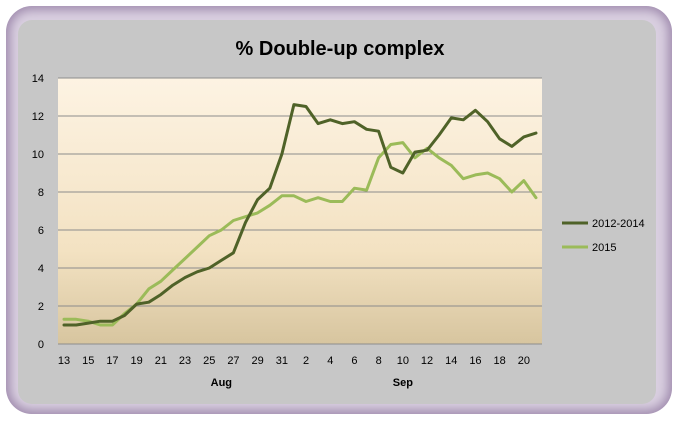 The height and width of the screenshot is (428, 684). Describe the element at coordinates (379, 361) in the screenshot. I see `x-tick-label: 8` at that location.